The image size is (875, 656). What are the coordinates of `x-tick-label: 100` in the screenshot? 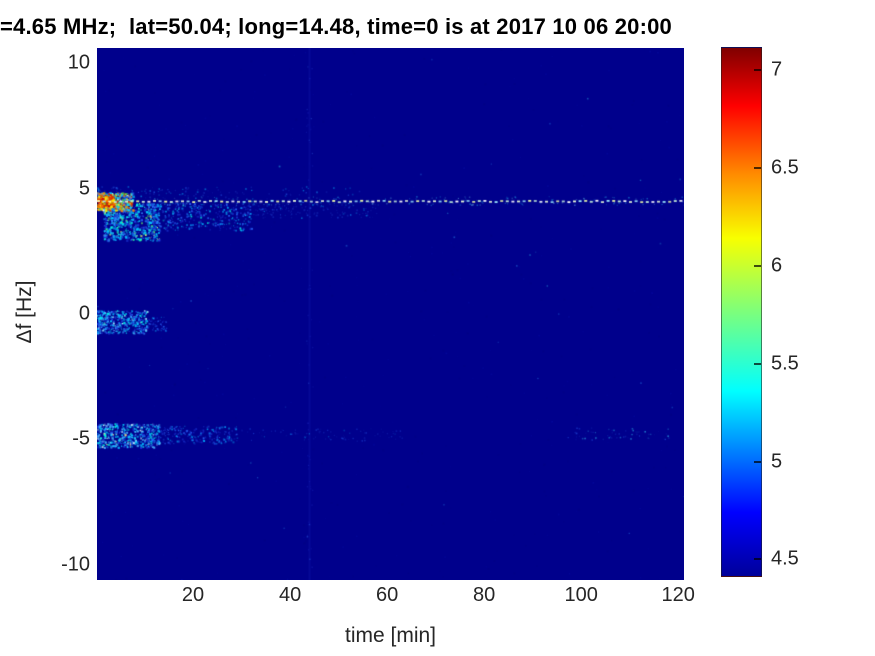 It's located at (581, 595).